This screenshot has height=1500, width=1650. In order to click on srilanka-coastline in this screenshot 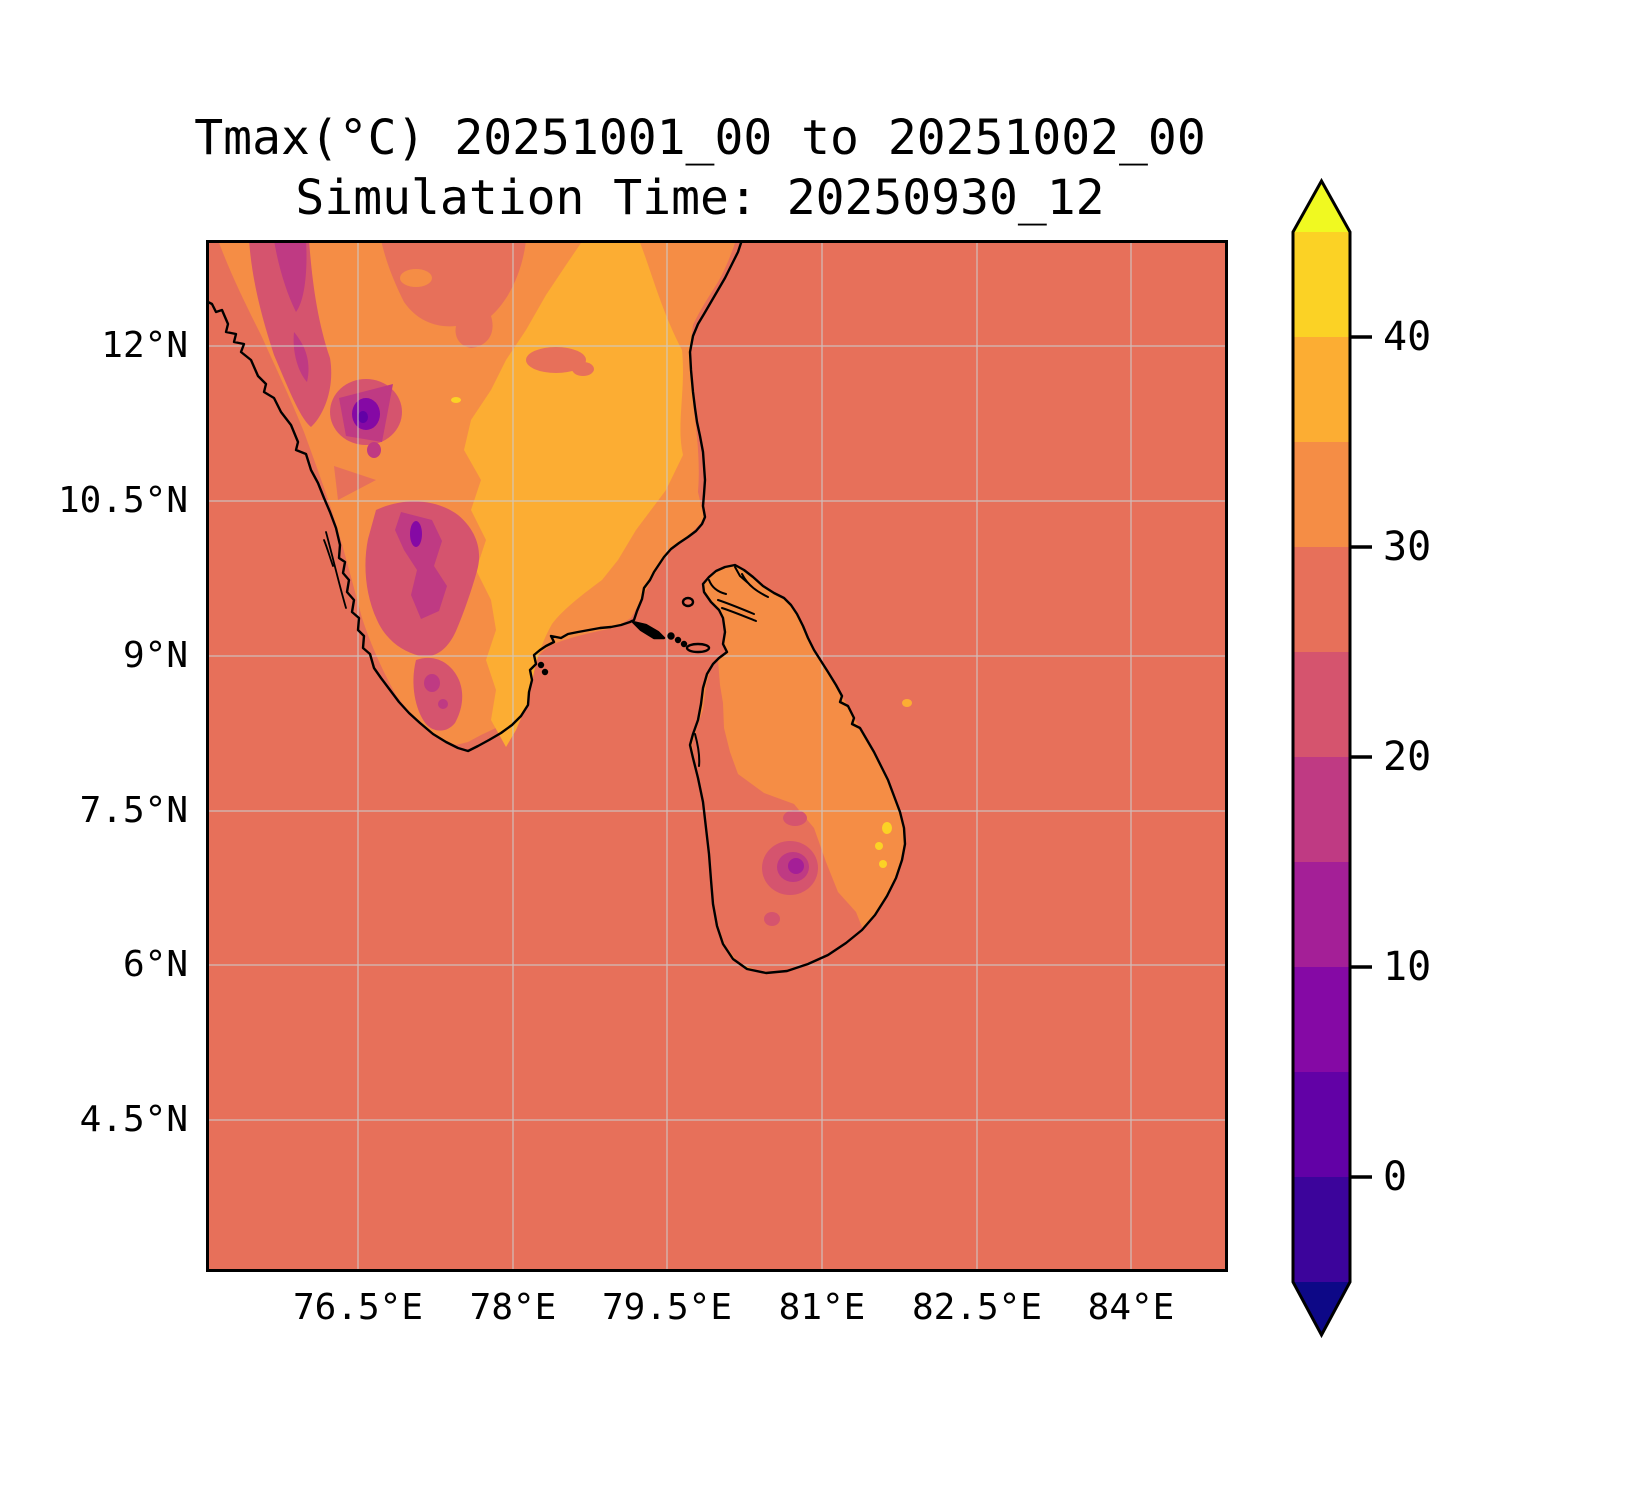, I will do `click(797, 769)`.